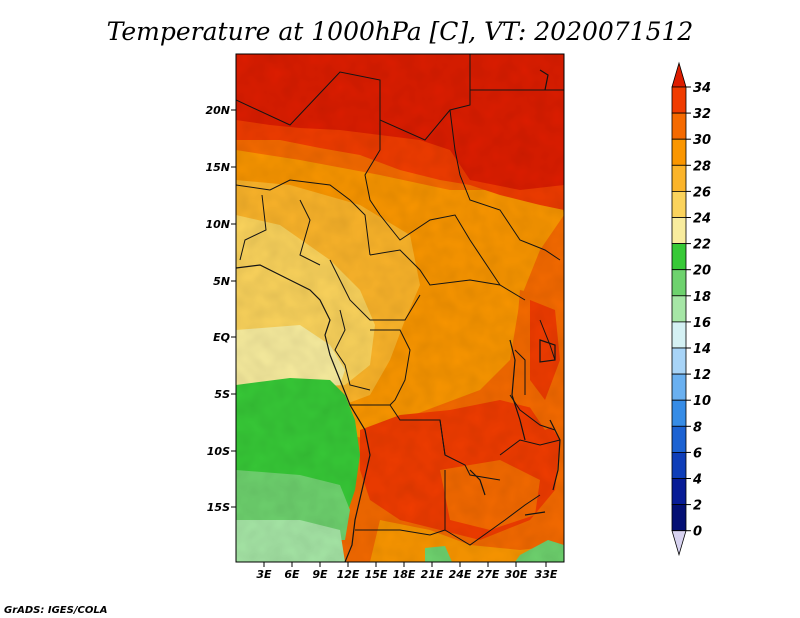 The image size is (800, 618). Describe the element at coordinates (697, 506) in the screenshot. I see `colorbar-label: 2` at that location.